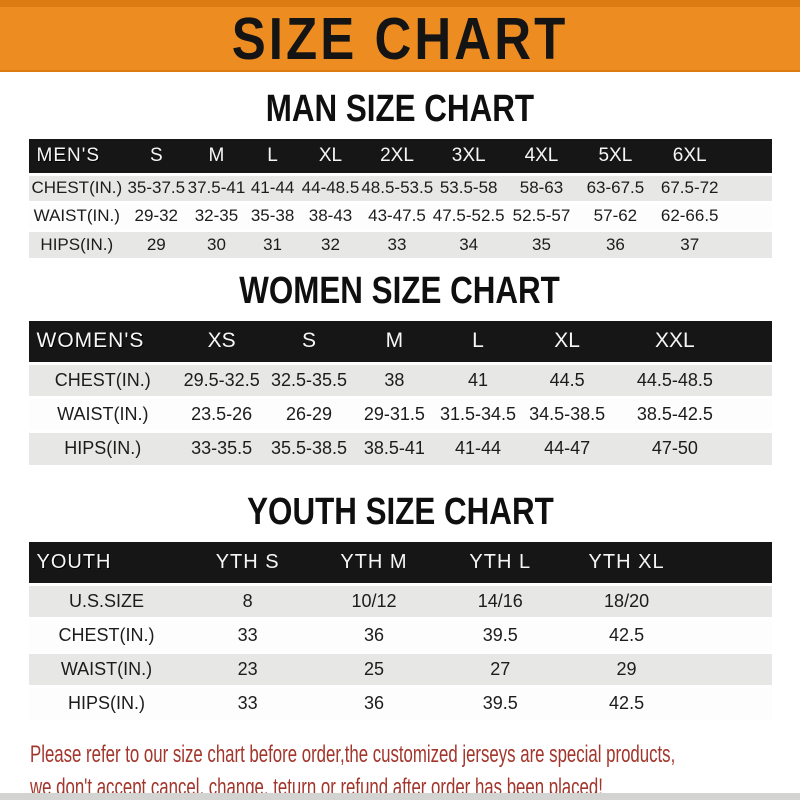  I want to click on cell: 34.5-38.5, so click(567, 413).